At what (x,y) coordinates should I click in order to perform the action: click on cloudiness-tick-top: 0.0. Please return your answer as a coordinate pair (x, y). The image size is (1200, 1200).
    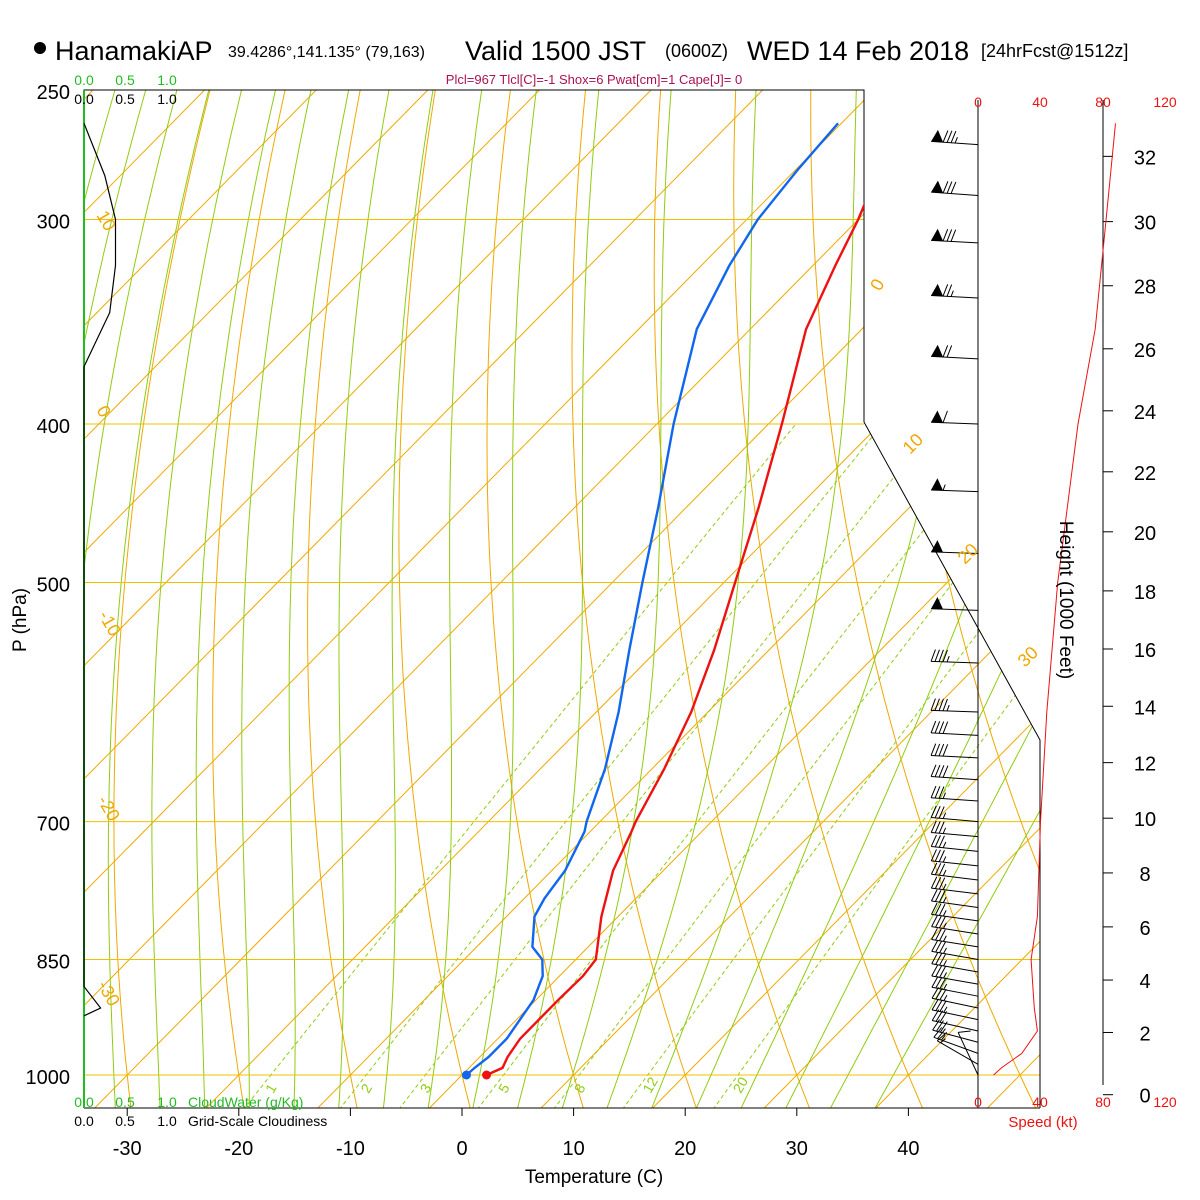
    Looking at the image, I should click on (84, 99).